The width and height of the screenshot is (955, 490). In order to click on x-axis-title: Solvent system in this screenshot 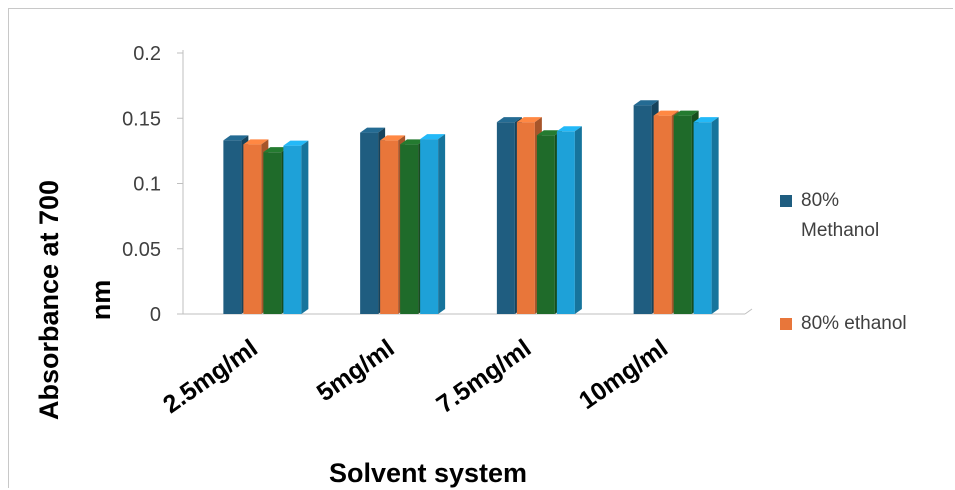, I will do `click(428, 473)`.